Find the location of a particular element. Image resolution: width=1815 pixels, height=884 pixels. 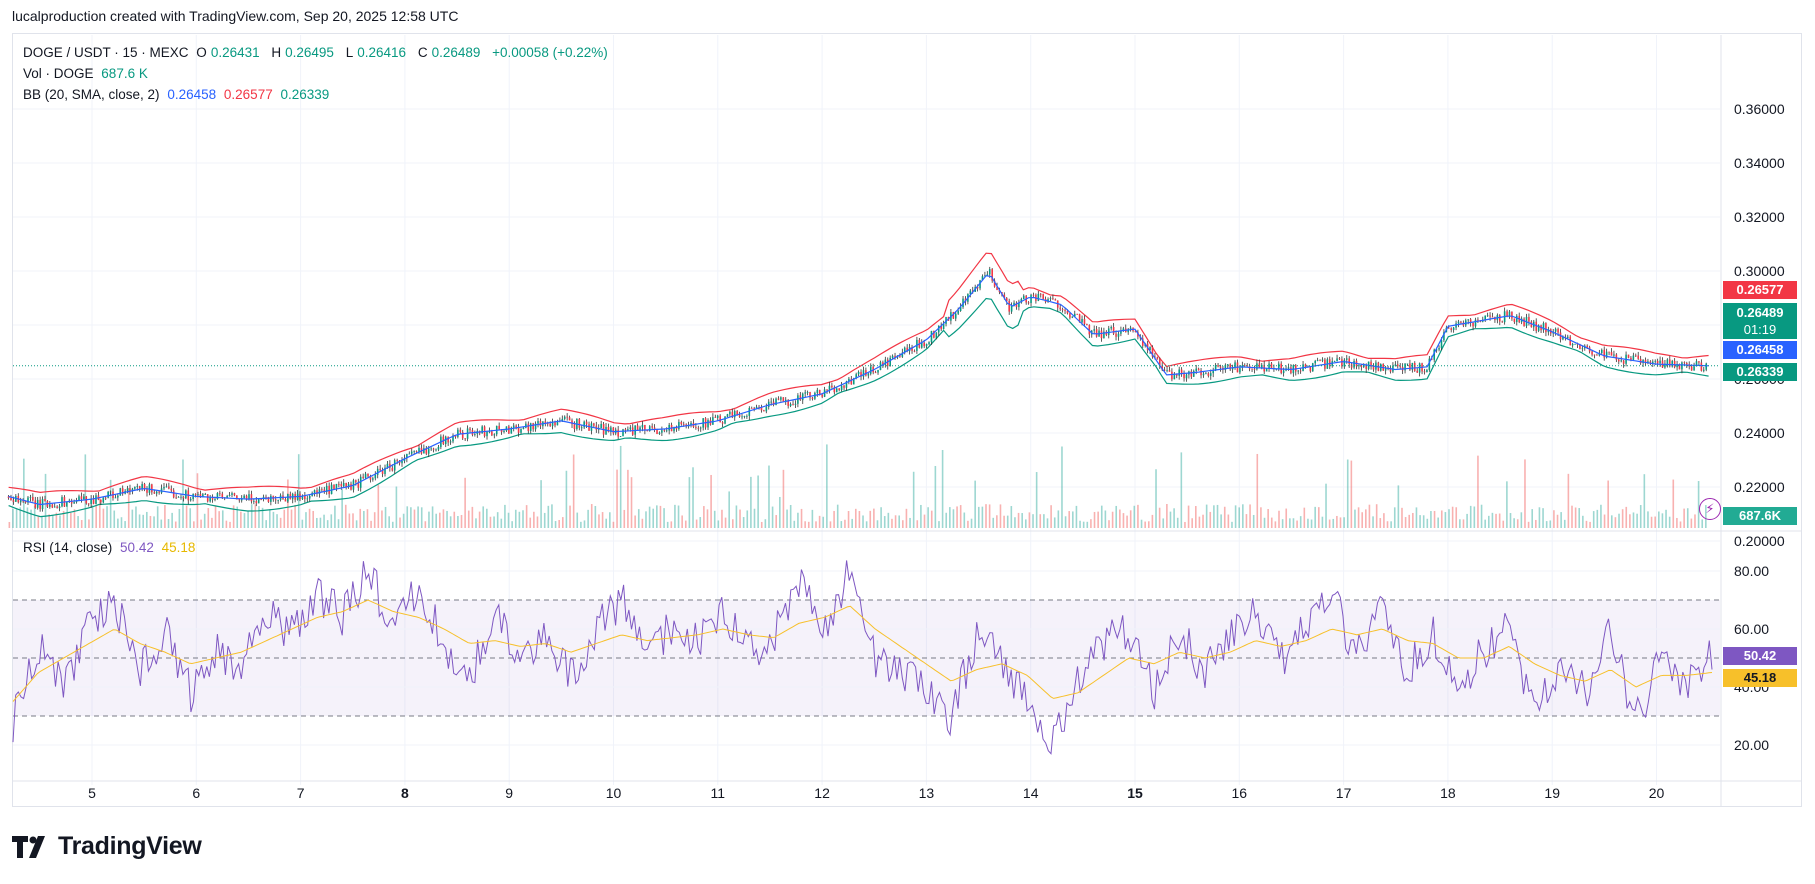

close-value: 0.26489 is located at coordinates (456, 52).